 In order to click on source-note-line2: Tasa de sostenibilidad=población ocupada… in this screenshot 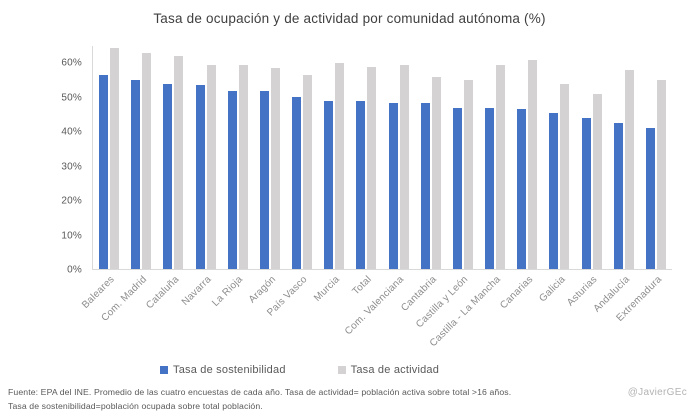, I will do `click(135, 406)`.